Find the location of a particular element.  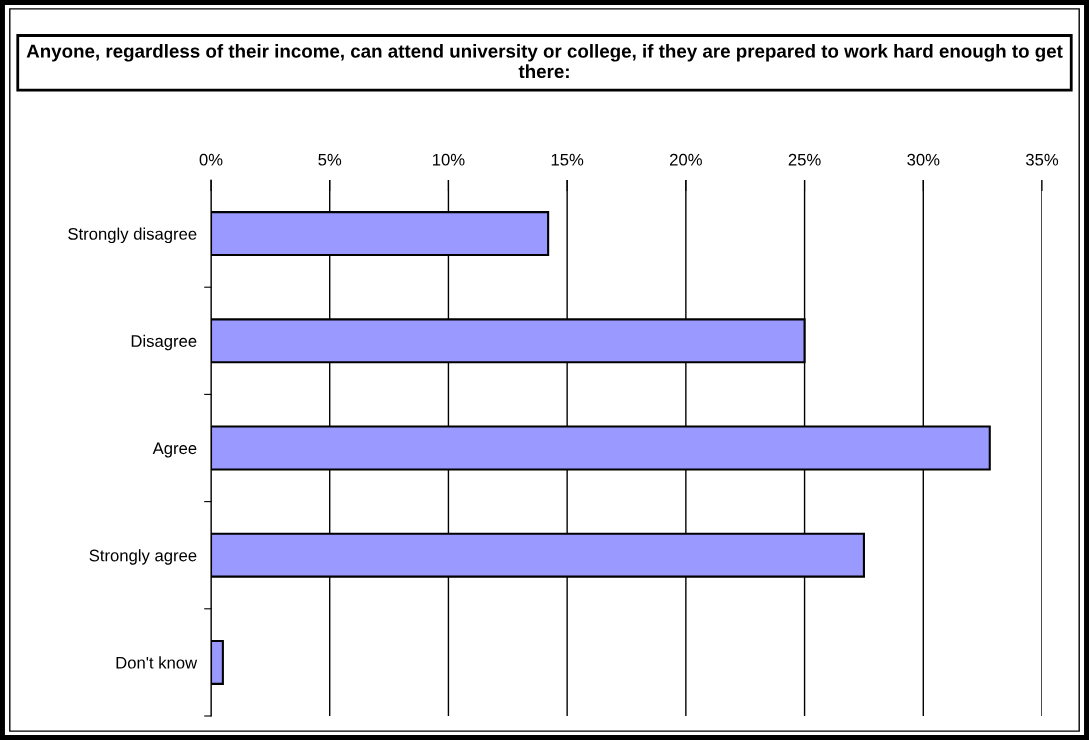

x-tick-label: 5% is located at coordinates (330, 159).